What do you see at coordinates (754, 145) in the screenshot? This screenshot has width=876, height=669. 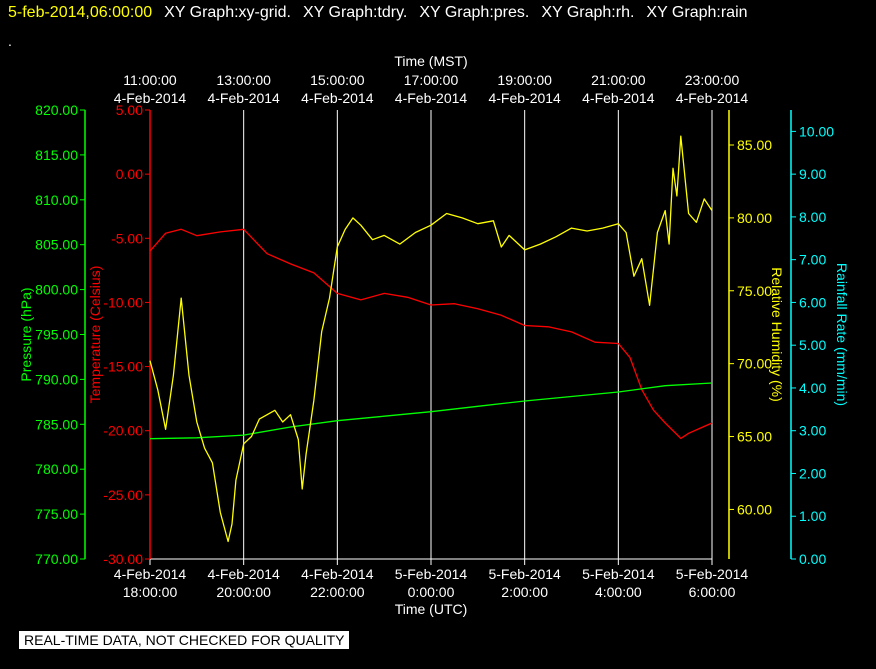 I see `humidity-tick-label: 85.00` at bounding box center [754, 145].